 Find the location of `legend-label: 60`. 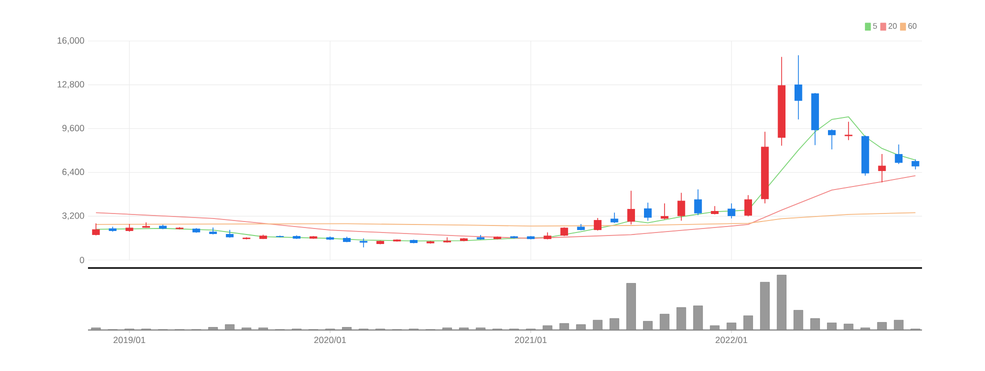

legend-label: 60 is located at coordinates (912, 26).